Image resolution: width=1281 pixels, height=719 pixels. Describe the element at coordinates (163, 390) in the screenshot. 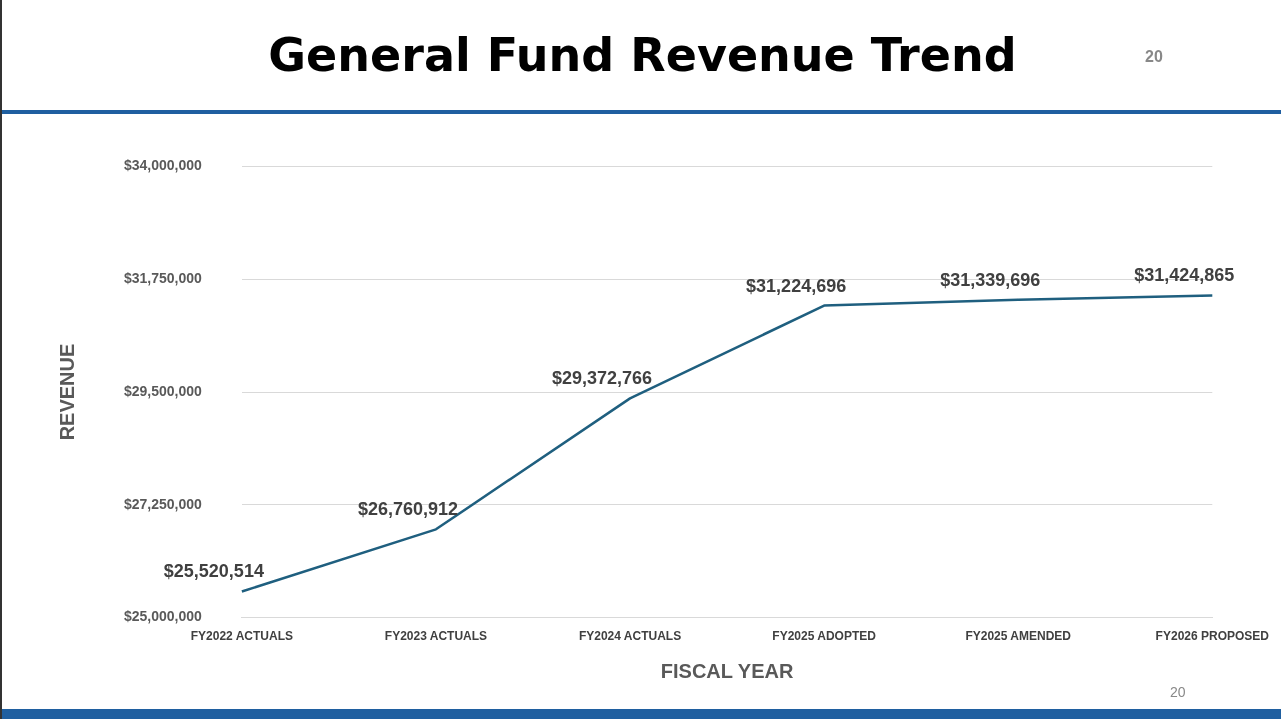

I see `y-tick-label: $29,500,000` at that location.